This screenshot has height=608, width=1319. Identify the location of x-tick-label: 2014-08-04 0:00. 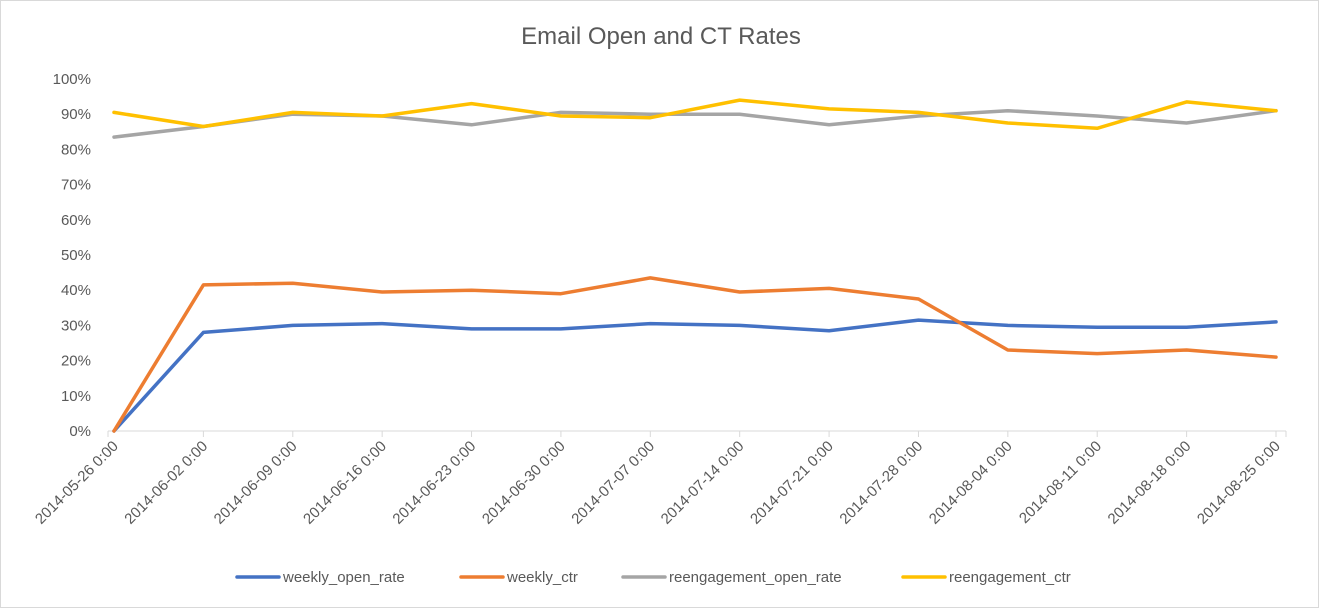
(971, 483).